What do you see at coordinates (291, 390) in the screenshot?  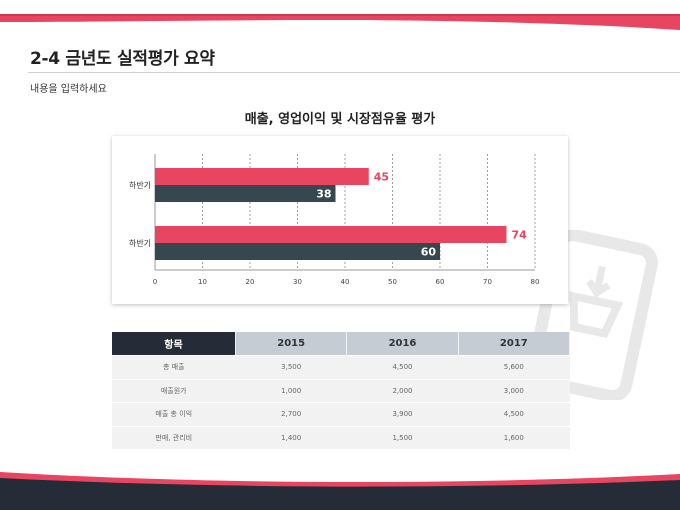 I see `table-cell: 1,000` at bounding box center [291, 390].